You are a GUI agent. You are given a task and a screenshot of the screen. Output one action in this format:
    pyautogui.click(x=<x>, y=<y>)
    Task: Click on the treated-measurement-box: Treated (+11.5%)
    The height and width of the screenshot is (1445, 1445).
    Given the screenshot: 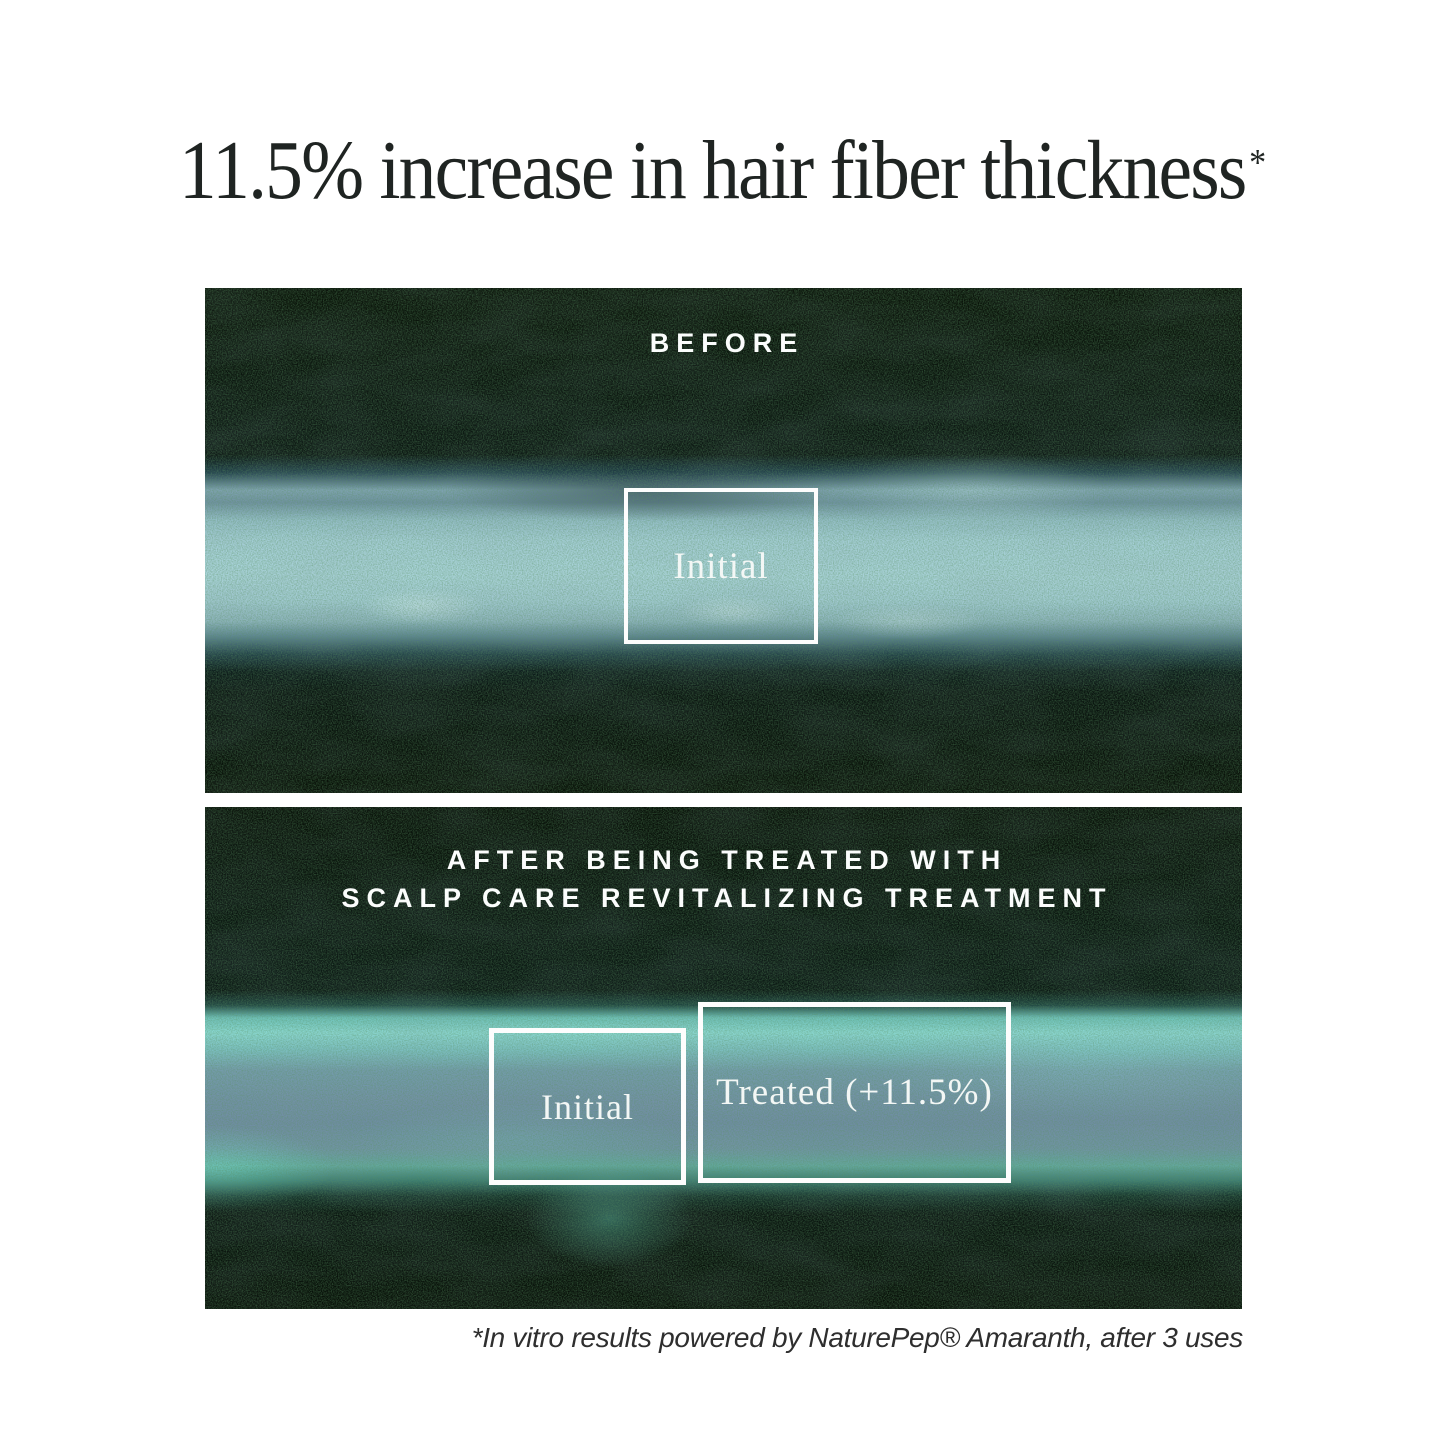 What is the action you would take?
    pyautogui.click(x=854, y=1092)
    